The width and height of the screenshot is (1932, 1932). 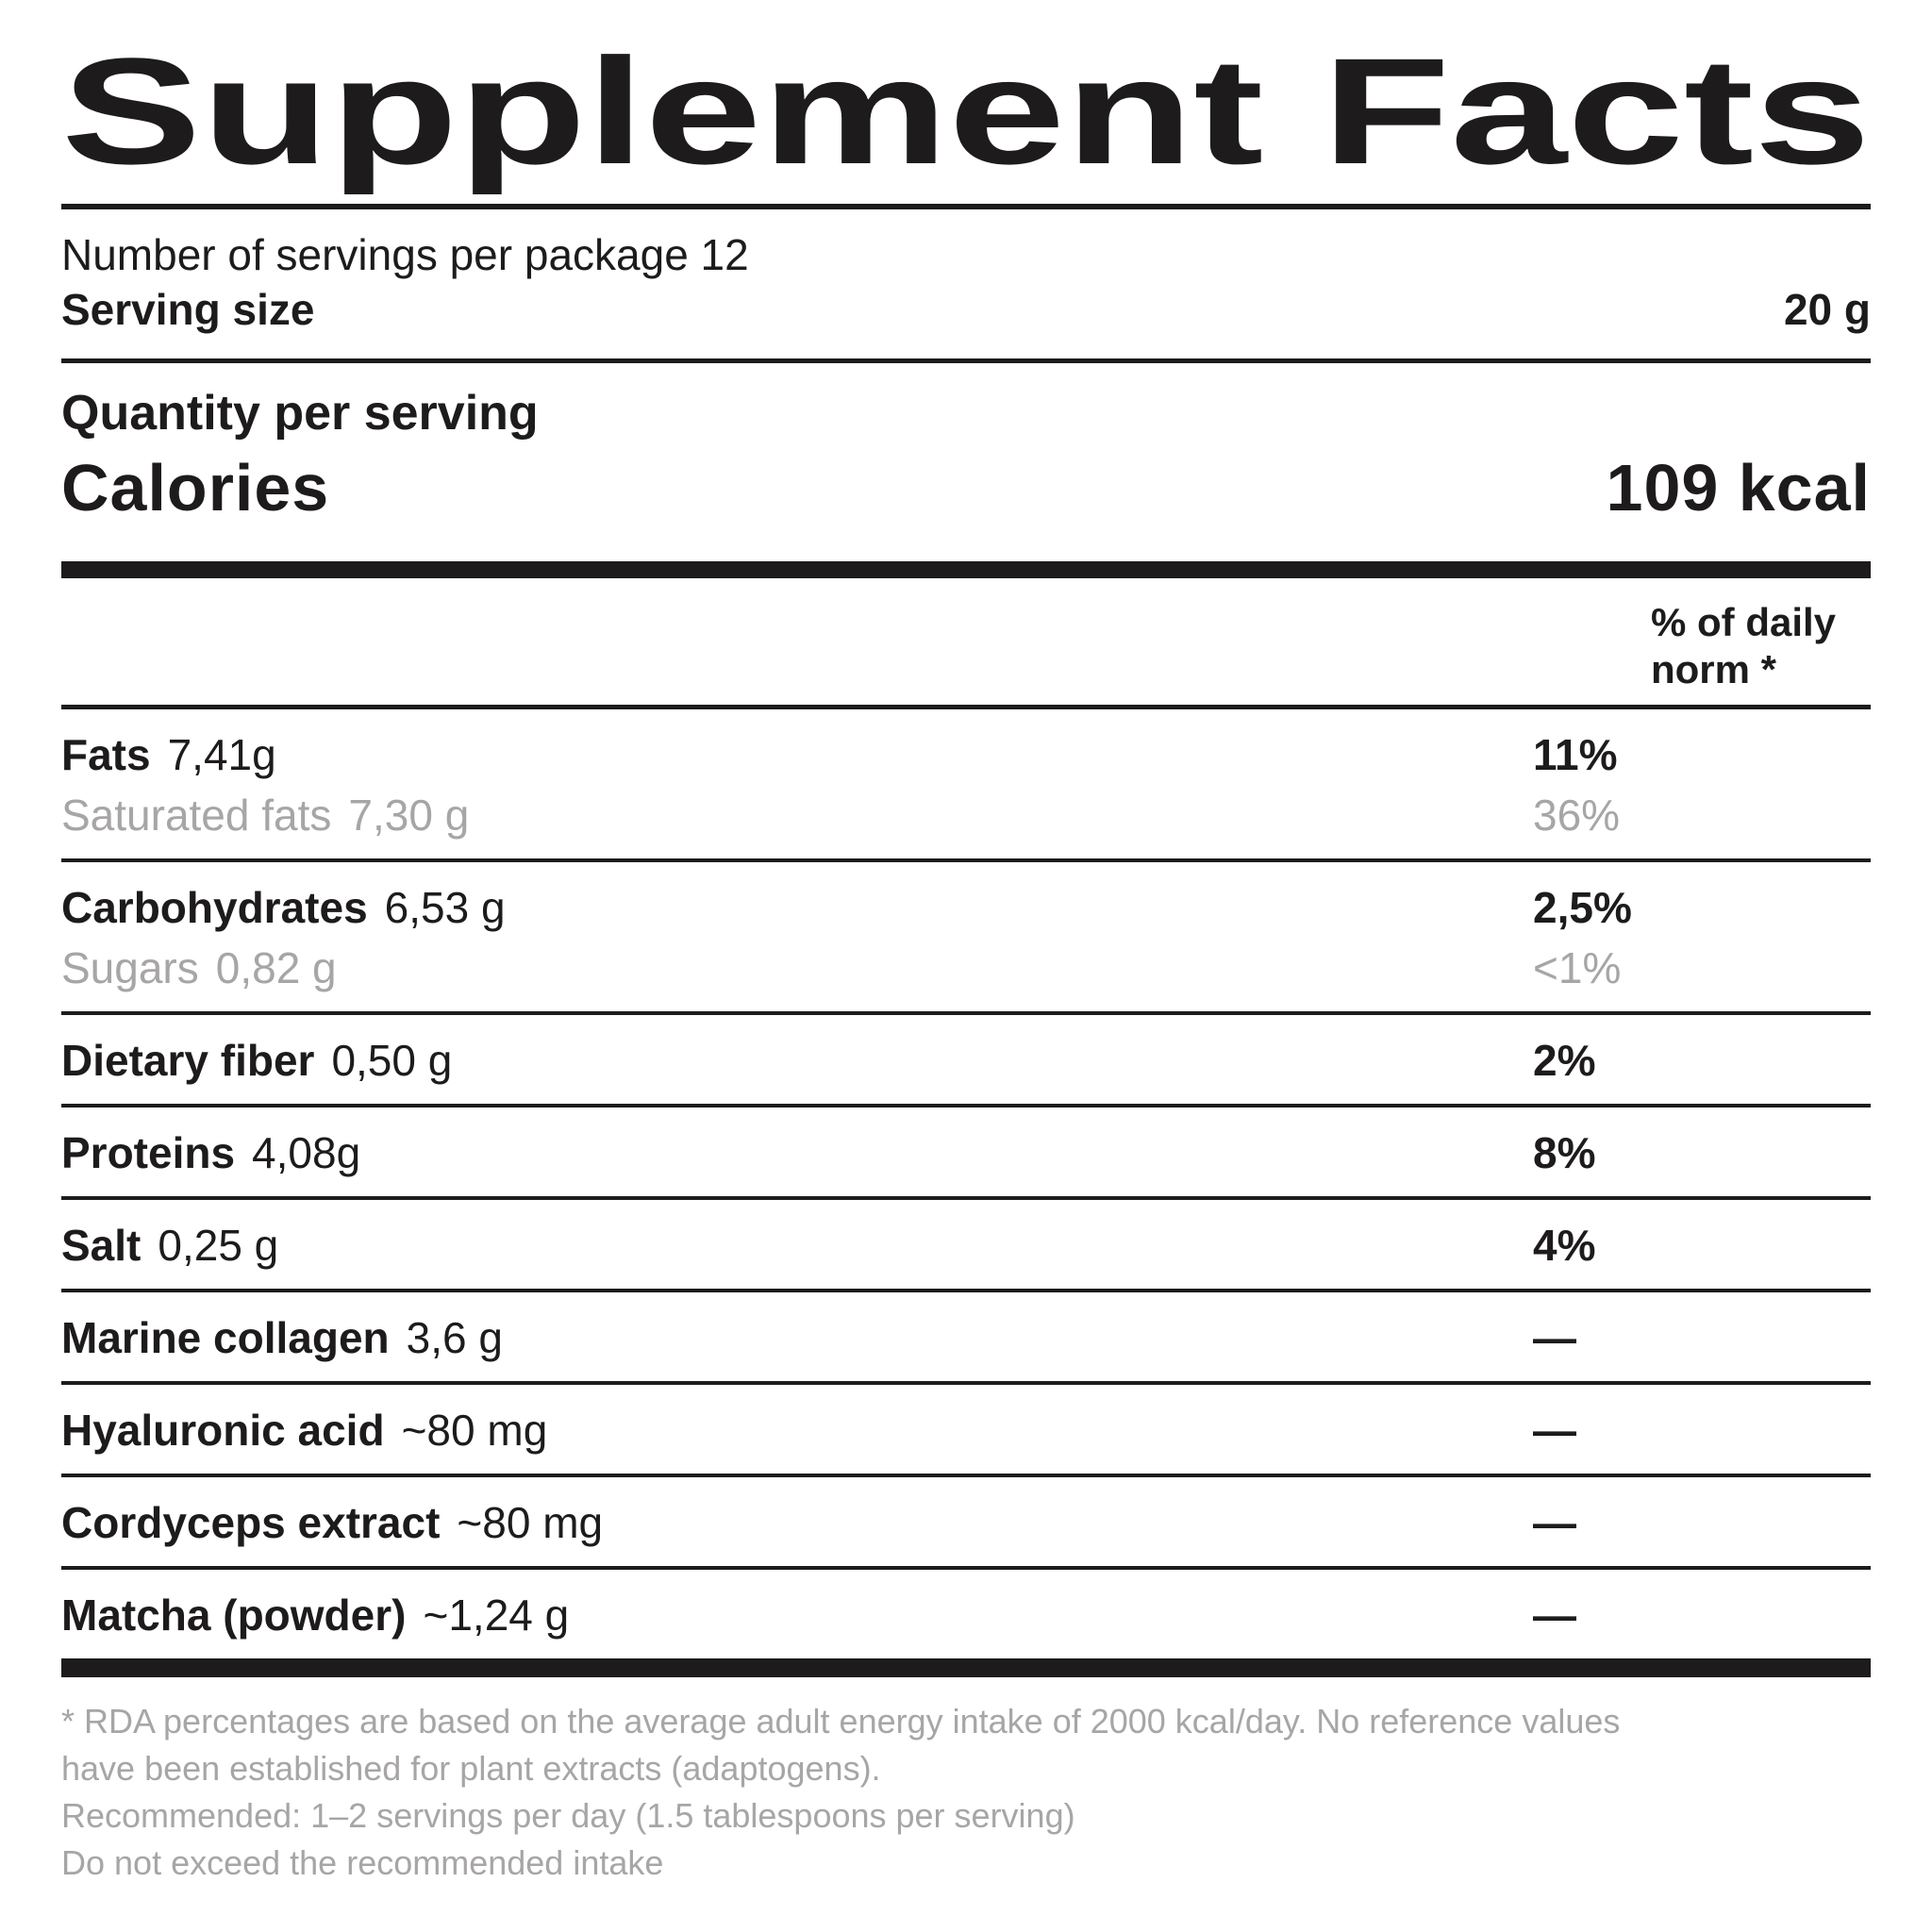 What do you see at coordinates (1564, 1152) in the screenshot?
I see `nutrient-percent: 8%` at bounding box center [1564, 1152].